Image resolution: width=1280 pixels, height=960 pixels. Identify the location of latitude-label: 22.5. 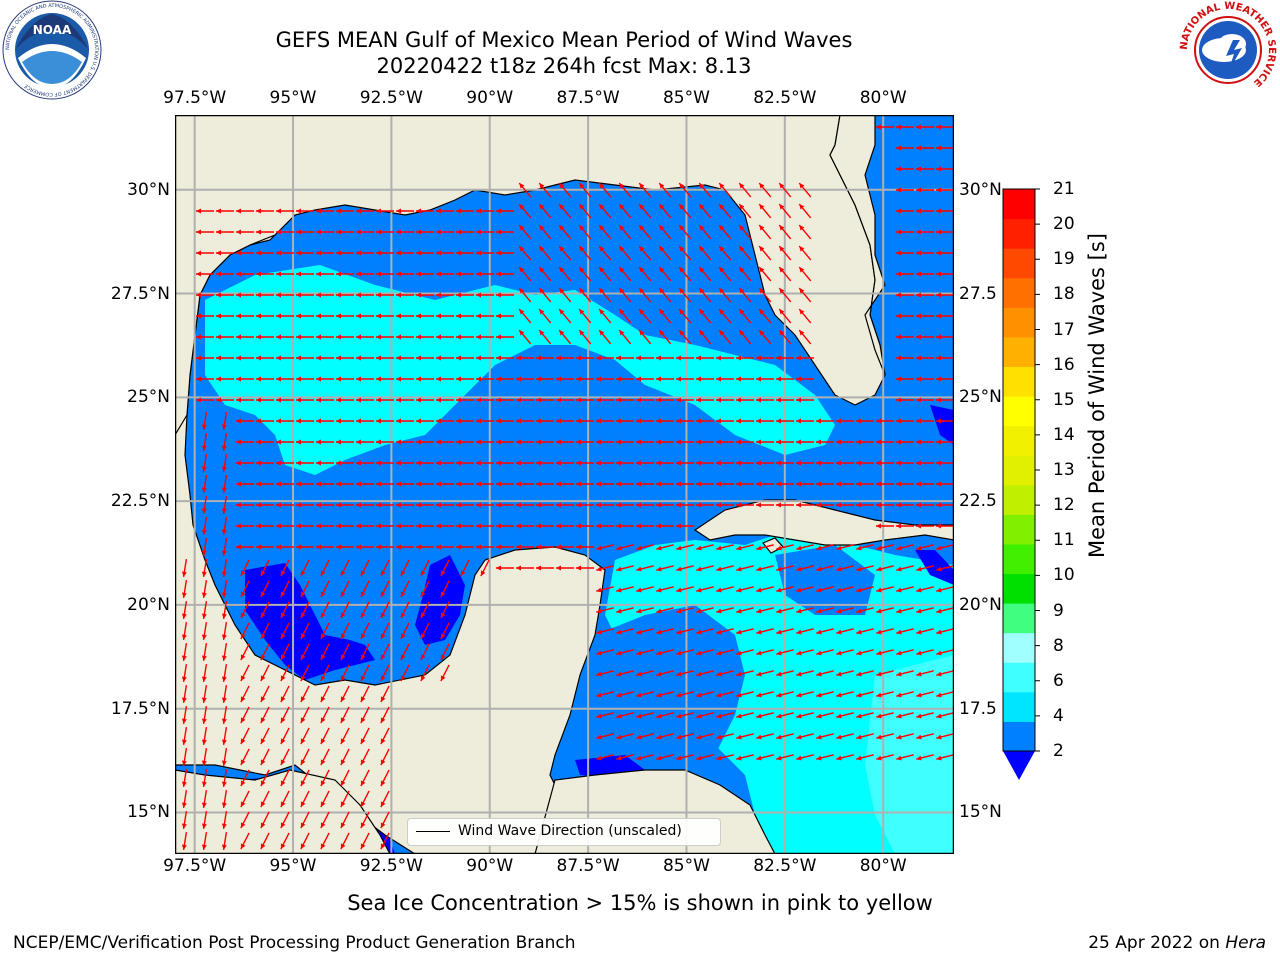
(978, 501).